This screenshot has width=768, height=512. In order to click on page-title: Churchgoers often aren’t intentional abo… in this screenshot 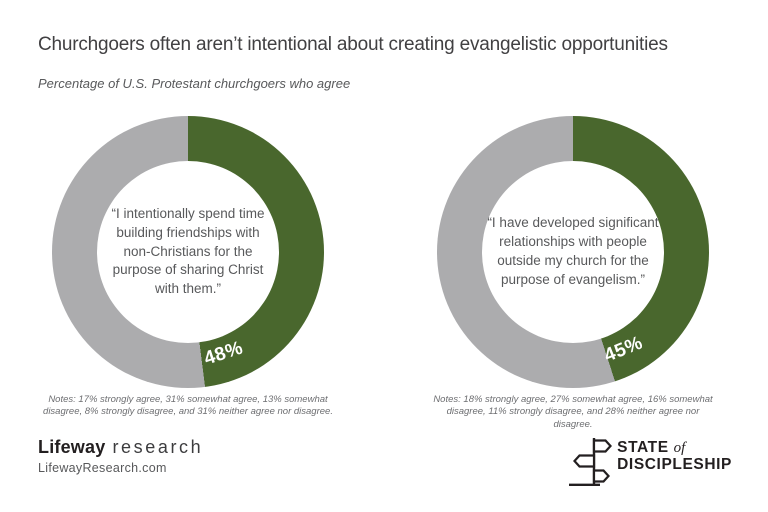, I will do `click(353, 44)`.